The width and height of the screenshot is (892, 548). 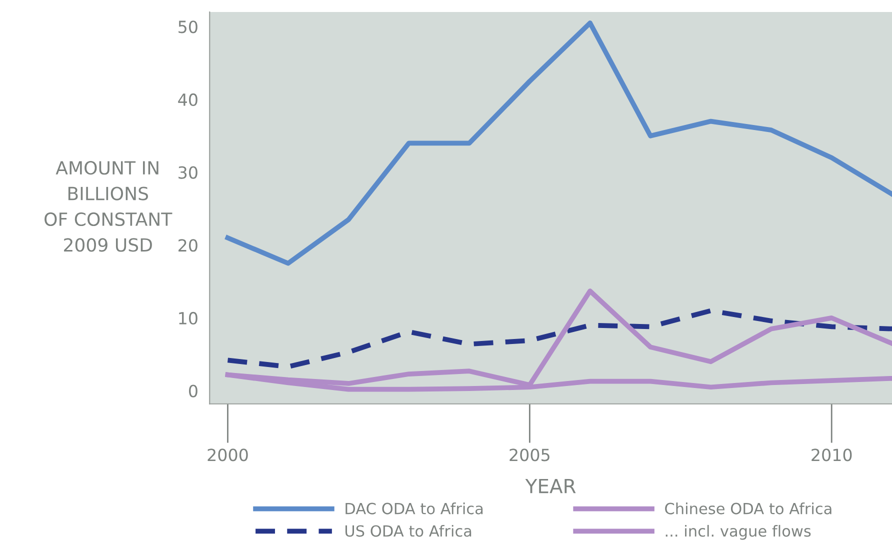 What do you see at coordinates (193, 391) in the screenshot?
I see `y-tick-label: 0` at bounding box center [193, 391].